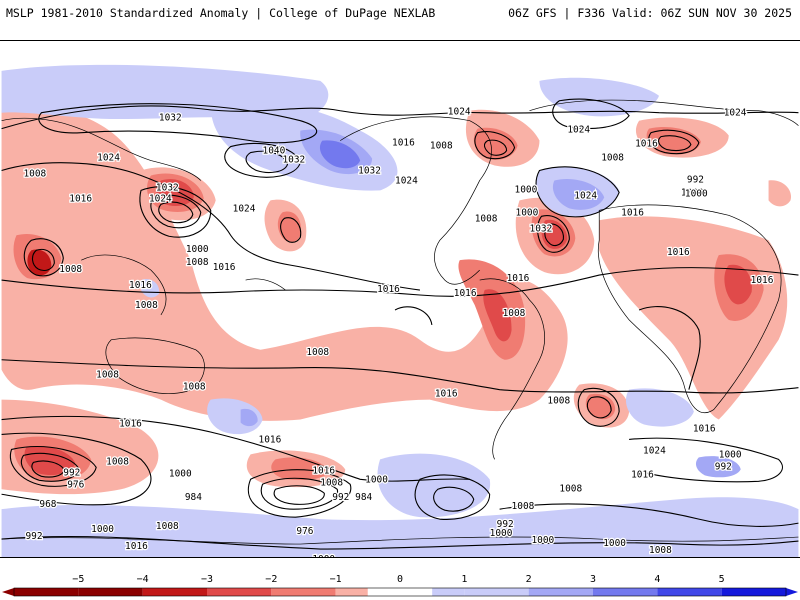 Image resolution: width=800 pixels, height=600 pixels. I want to click on colorbar-tick-label: 4, so click(657, 579).